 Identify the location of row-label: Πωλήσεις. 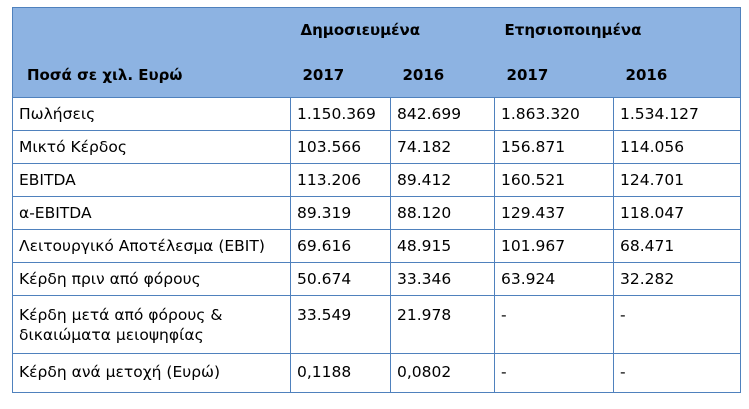
(151, 114).